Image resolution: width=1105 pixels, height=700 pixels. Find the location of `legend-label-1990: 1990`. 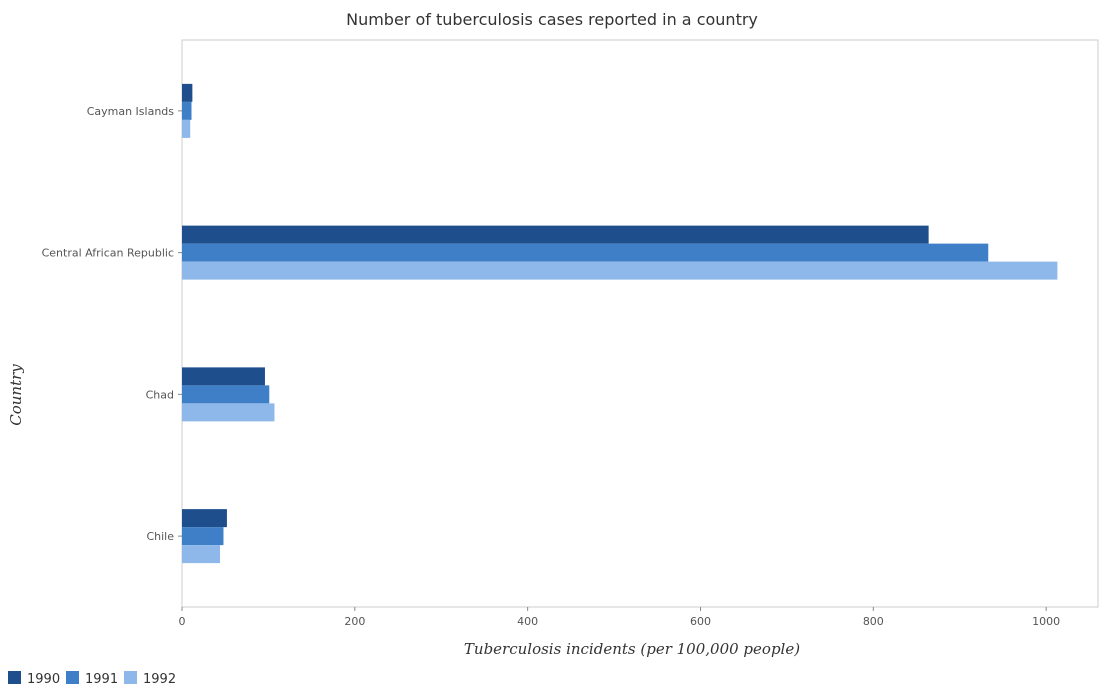

legend-label-1990: 1990 is located at coordinates (43, 679).